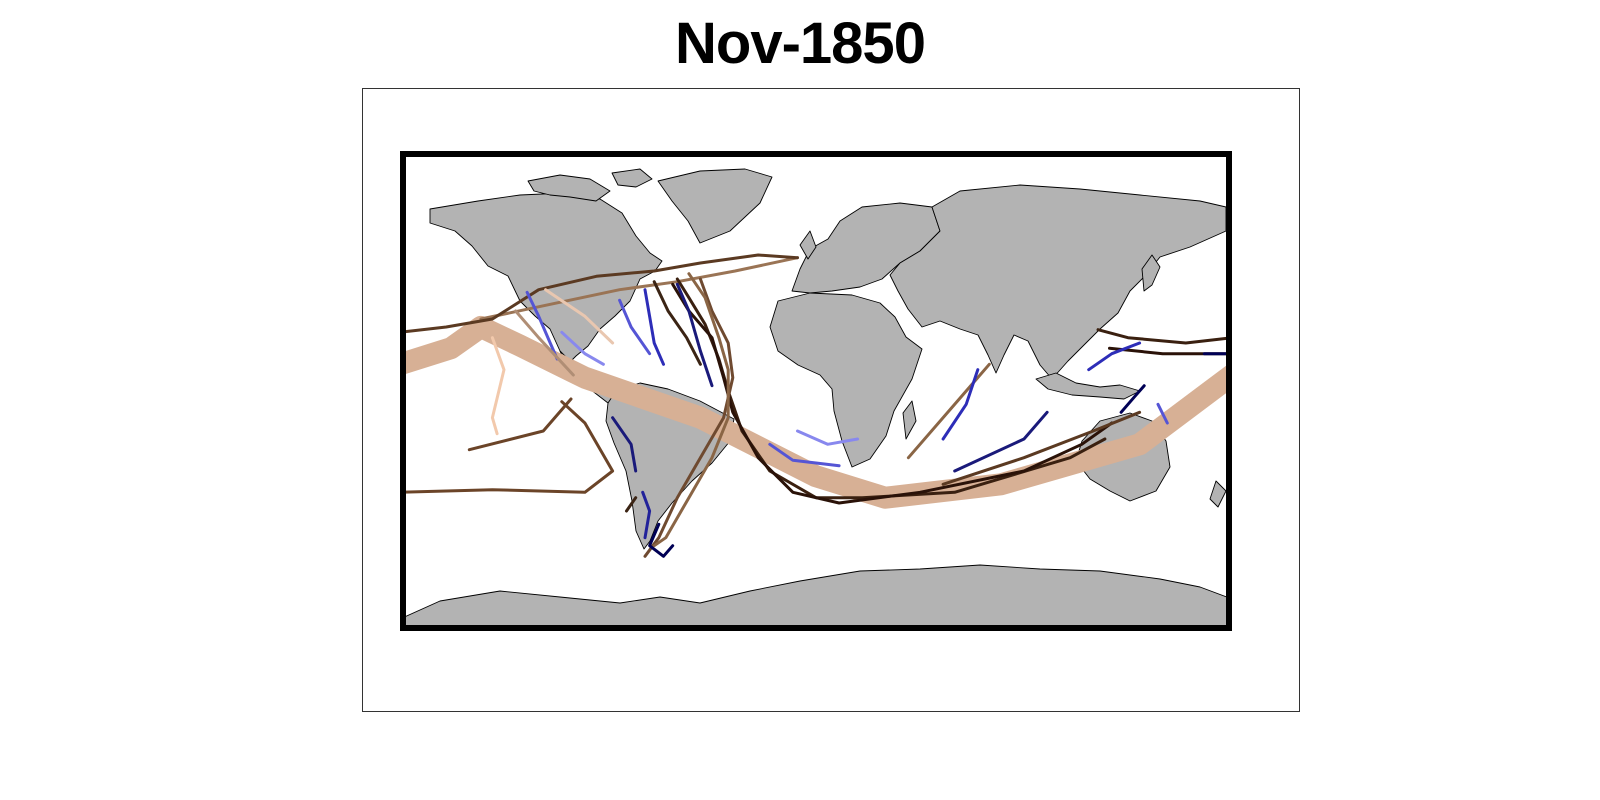 The height and width of the screenshot is (800, 1600). I want to click on land-africa, so click(846, 380).